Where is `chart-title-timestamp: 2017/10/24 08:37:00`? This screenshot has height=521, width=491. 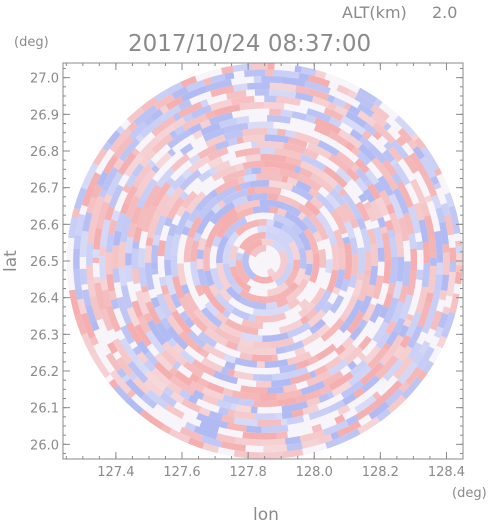
chart-title-timestamp: 2017/10/24 08:37:00 is located at coordinates (249, 44).